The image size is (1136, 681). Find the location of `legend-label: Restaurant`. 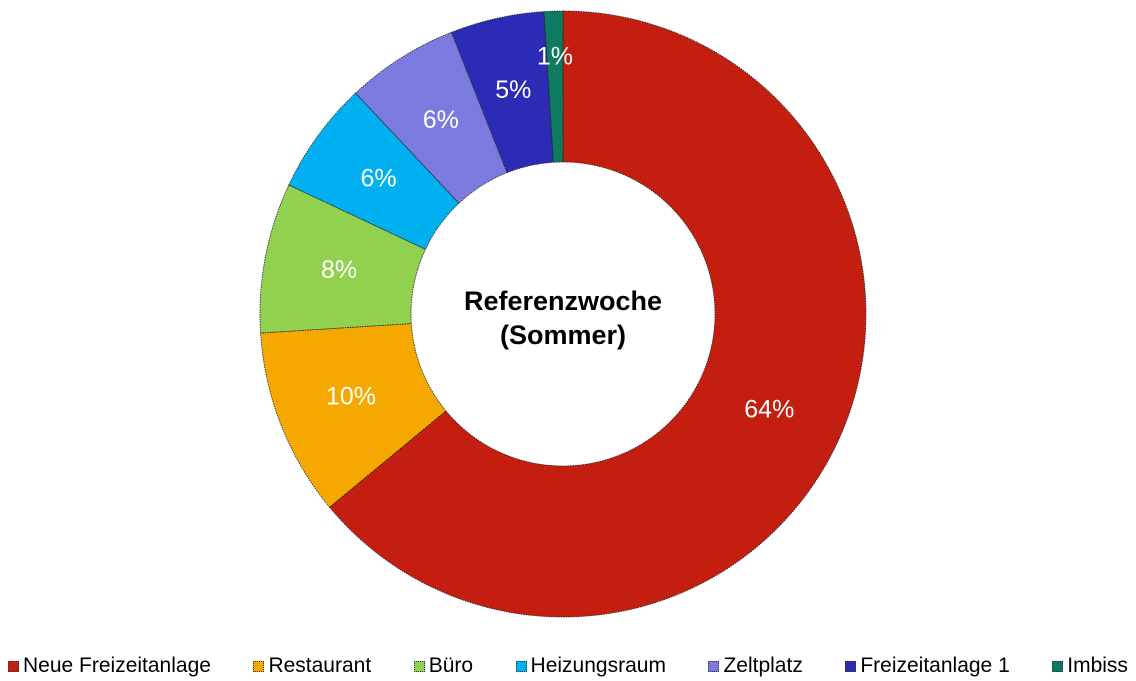

legend-label: Restaurant is located at coordinates (320, 665).